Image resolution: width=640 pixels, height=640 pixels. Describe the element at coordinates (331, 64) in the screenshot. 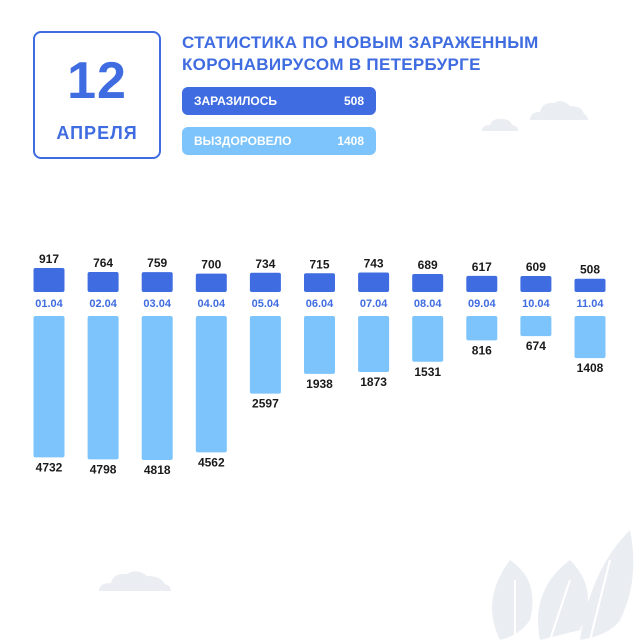

I see `title-line-2: КОРОНАВИРУСОМ В ПЕТЕРБУРГЕ` at that location.